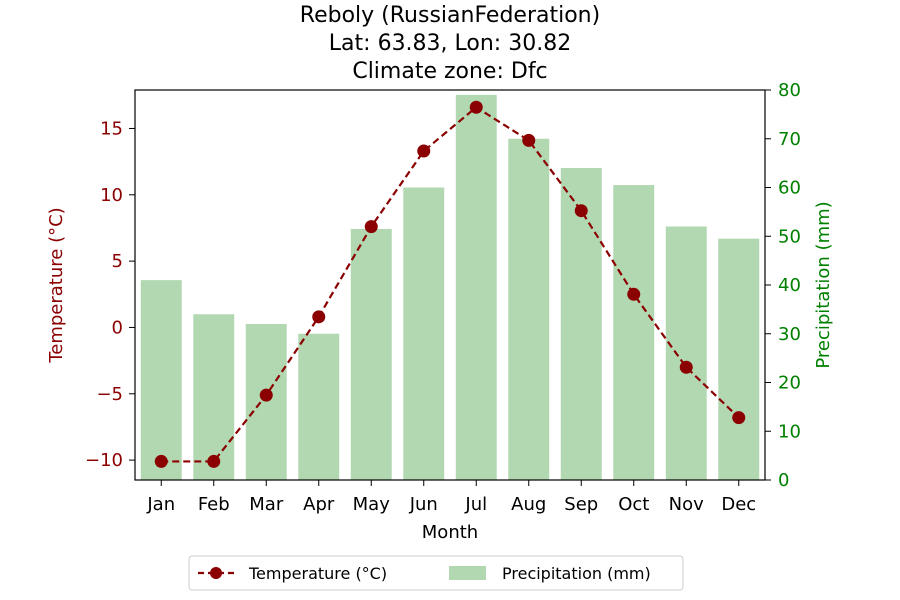  I want to click on y-right-tick-label: 10, so click(789, 431).